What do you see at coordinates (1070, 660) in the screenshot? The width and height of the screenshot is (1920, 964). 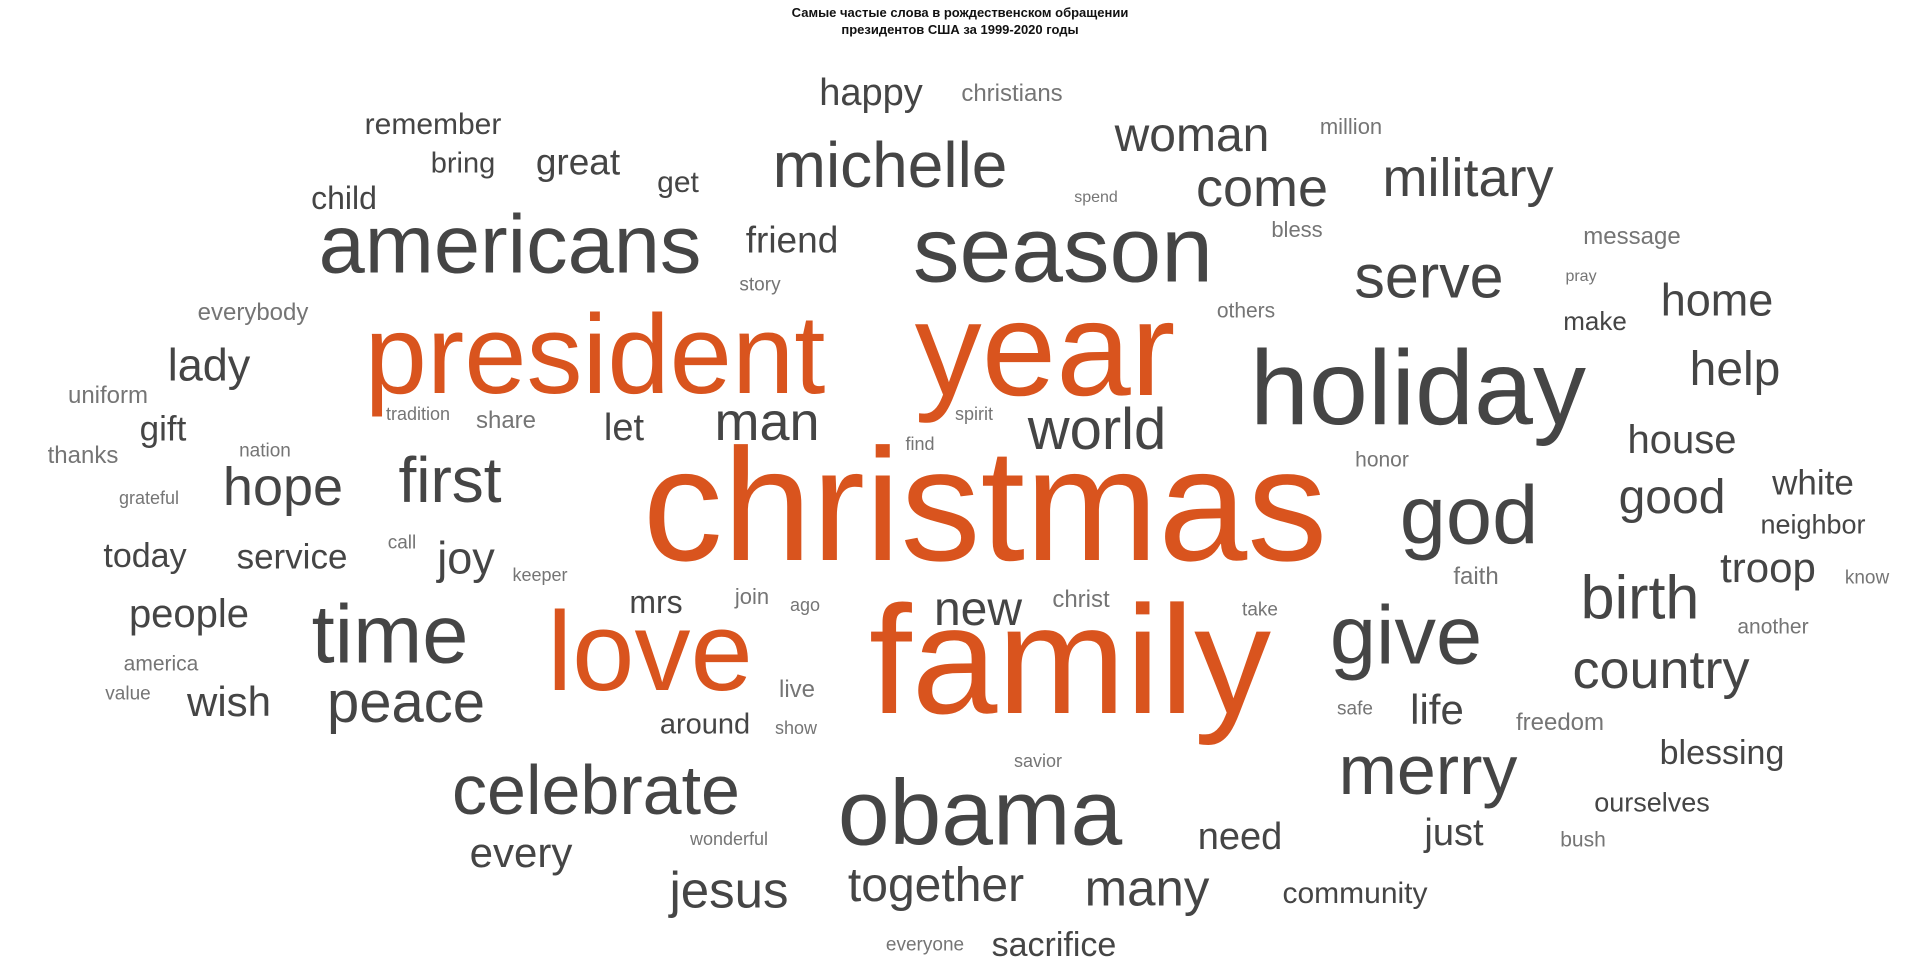 I see `word-family: family` at bounding box center [1070, 660].